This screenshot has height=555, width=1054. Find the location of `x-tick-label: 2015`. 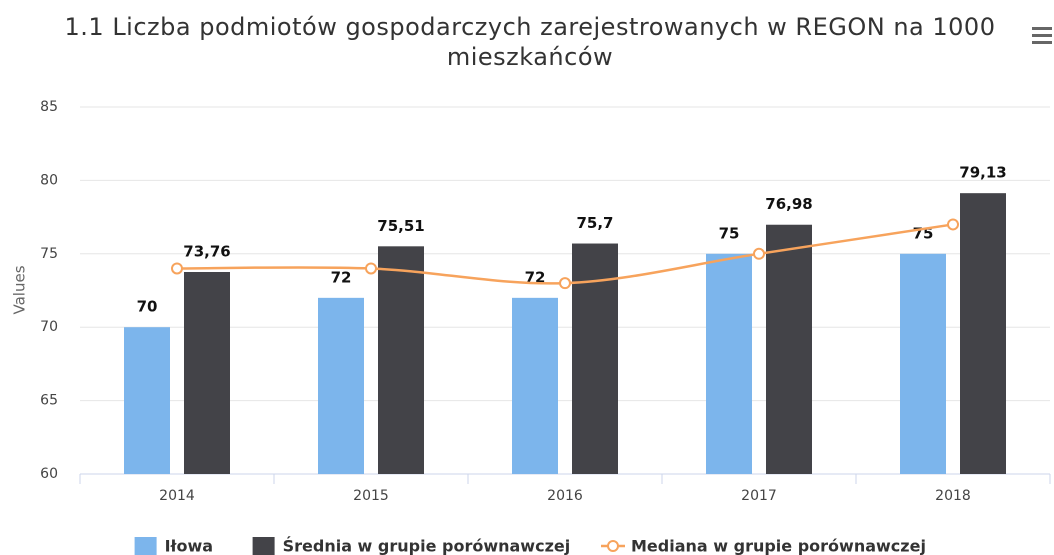

x-tick-label: 2015 is located at coordinates (371, 496).